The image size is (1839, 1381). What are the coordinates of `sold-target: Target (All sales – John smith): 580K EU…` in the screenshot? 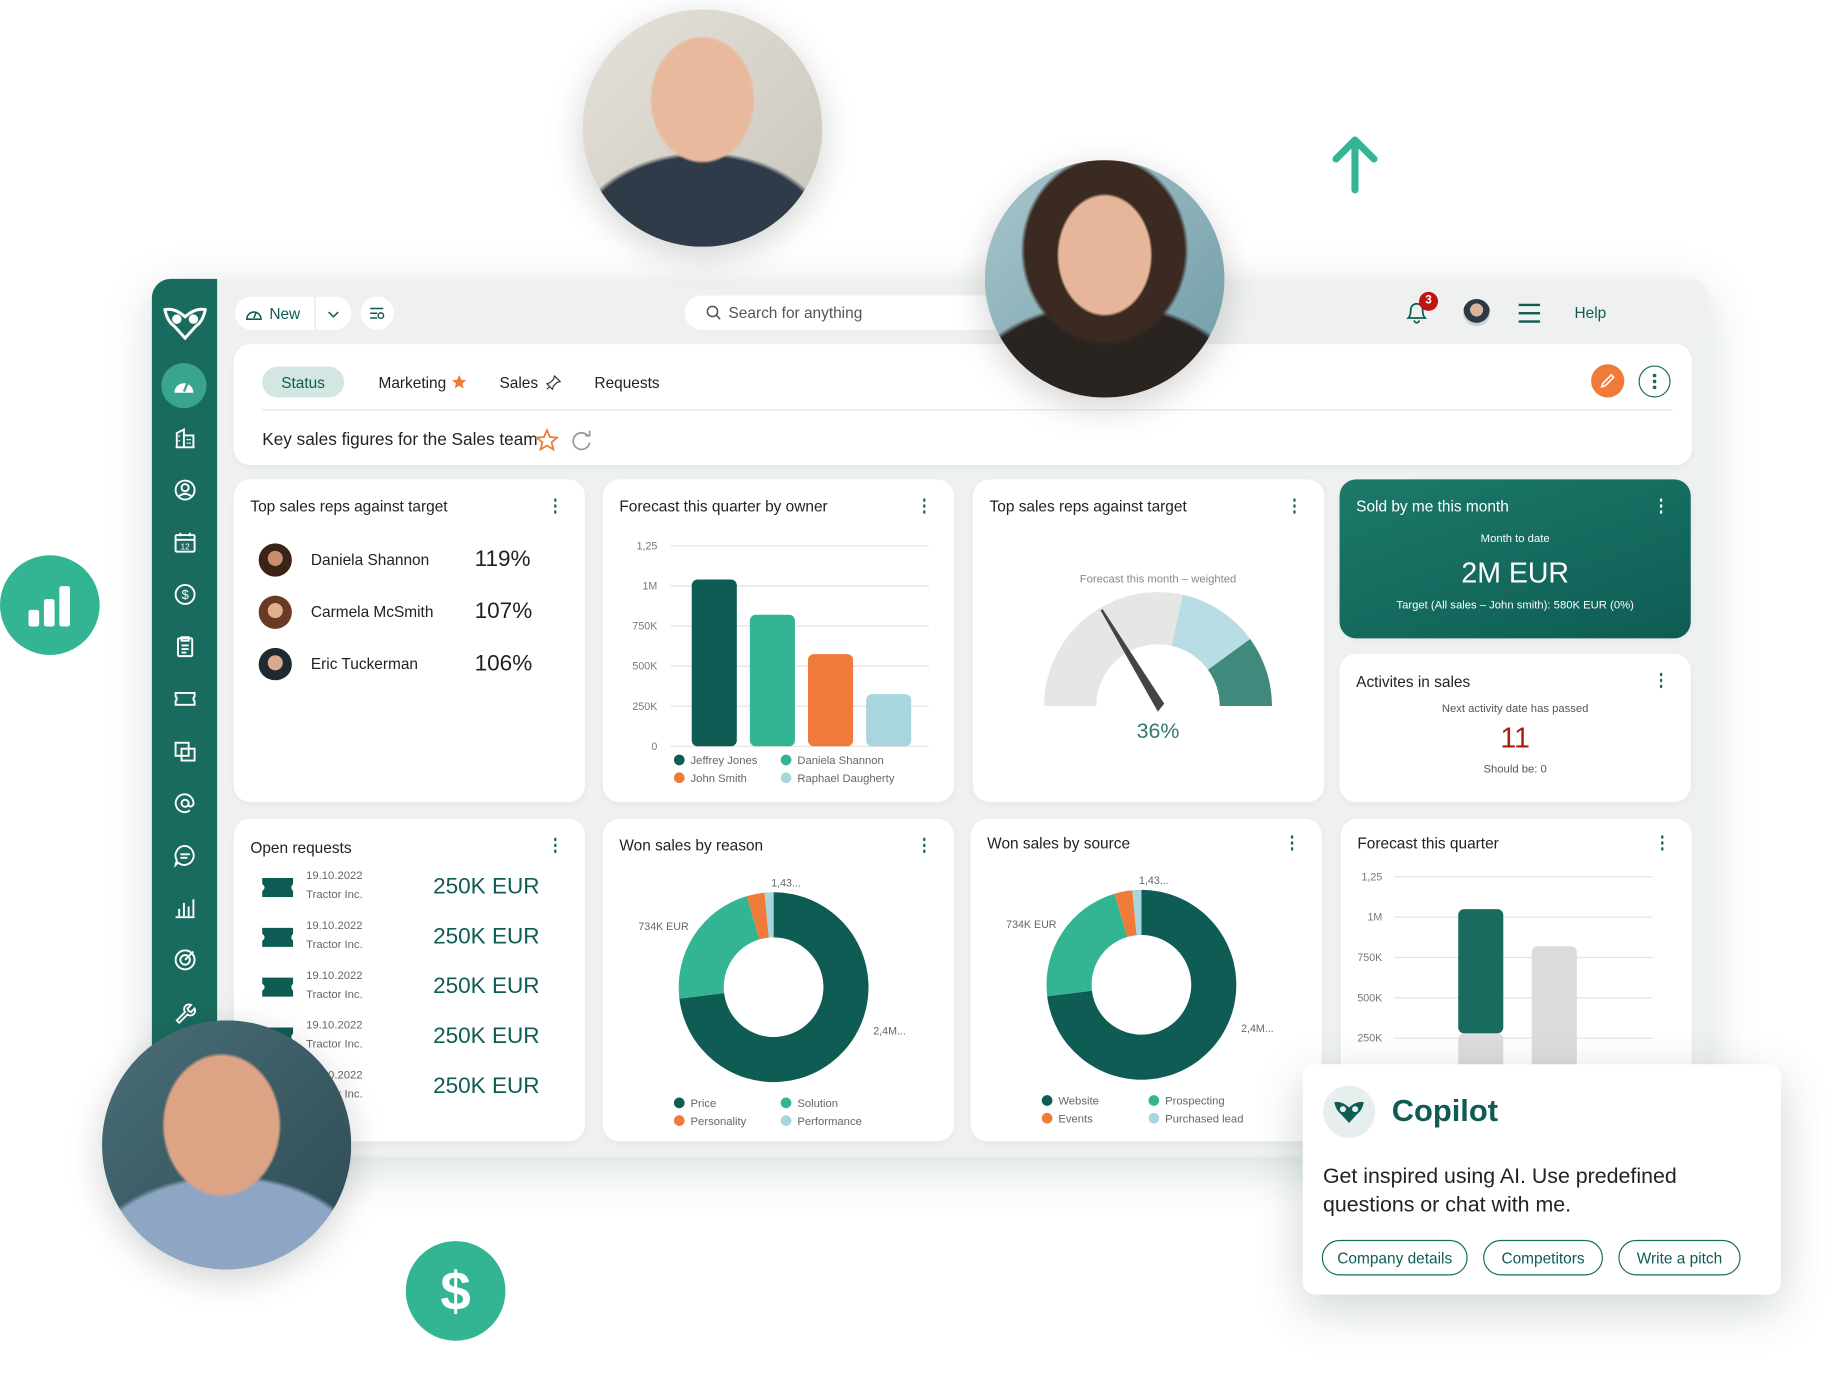 It's located at (1515, 606).